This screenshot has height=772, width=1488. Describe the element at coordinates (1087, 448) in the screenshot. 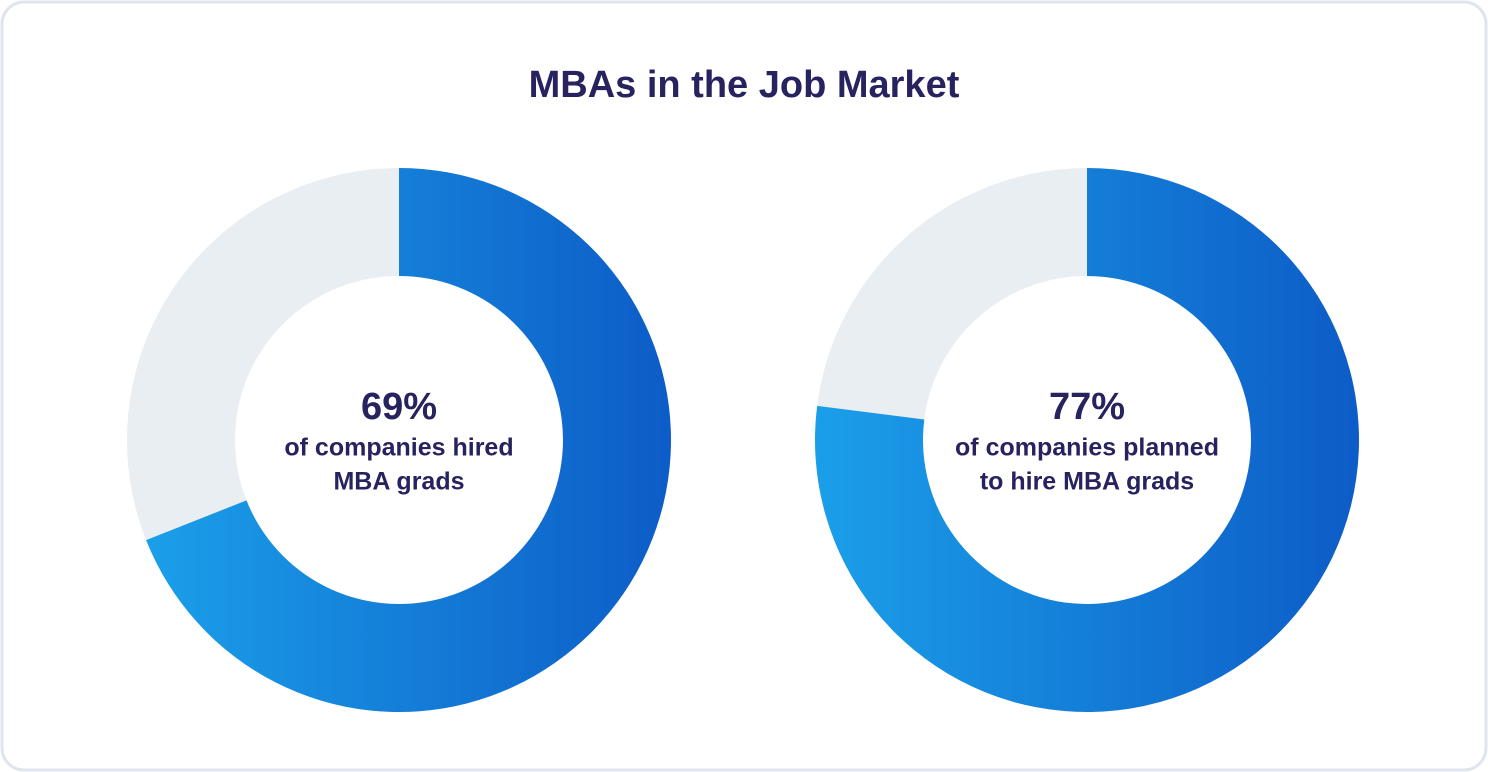

I see `donut-caption: of companies planned` at that location.